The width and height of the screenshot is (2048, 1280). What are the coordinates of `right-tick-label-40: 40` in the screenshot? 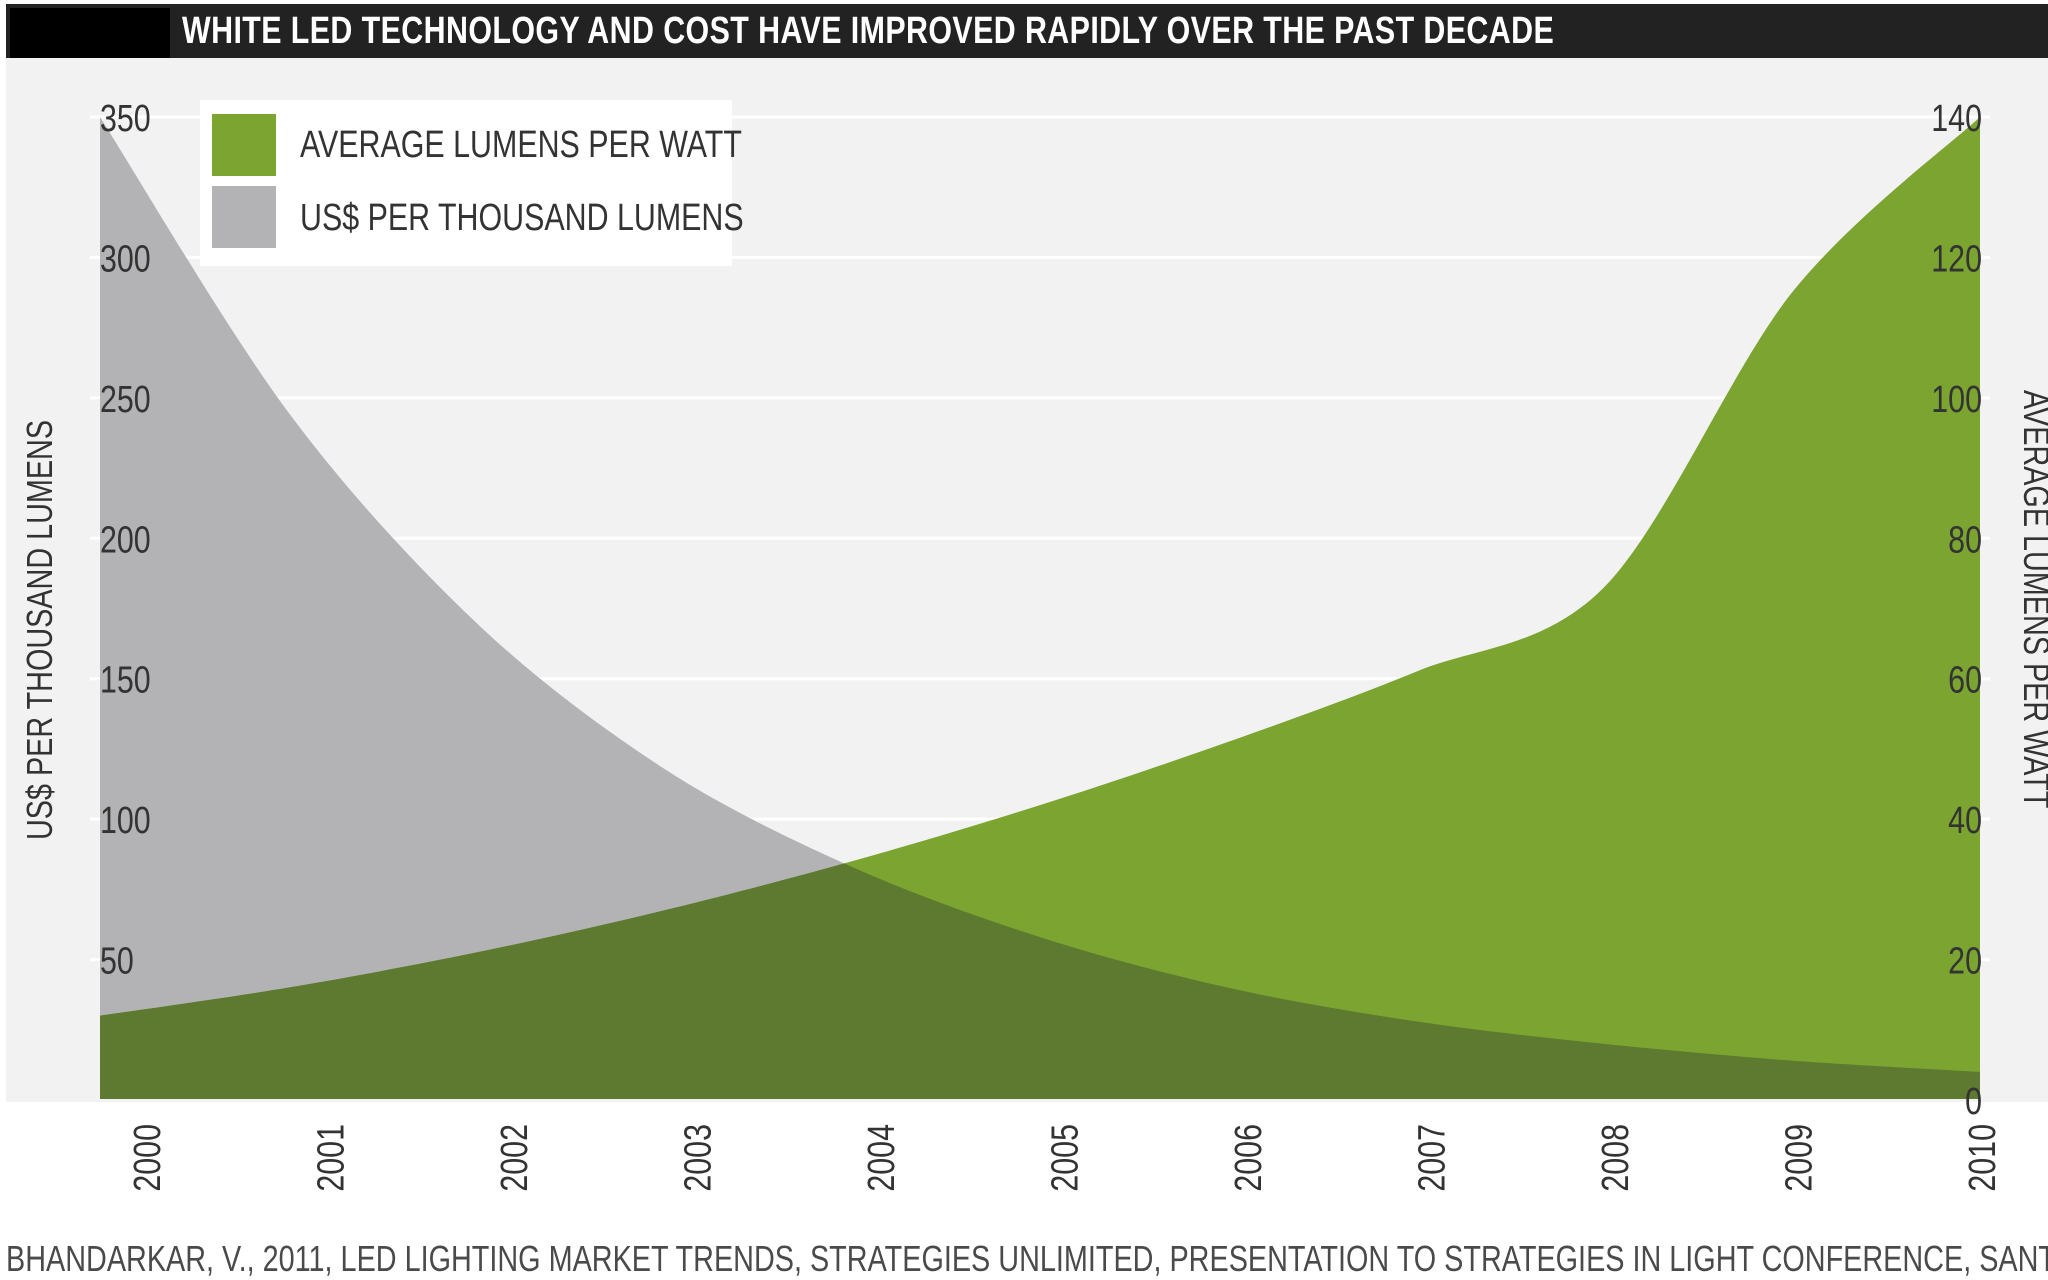 It's located at (1965, 821).